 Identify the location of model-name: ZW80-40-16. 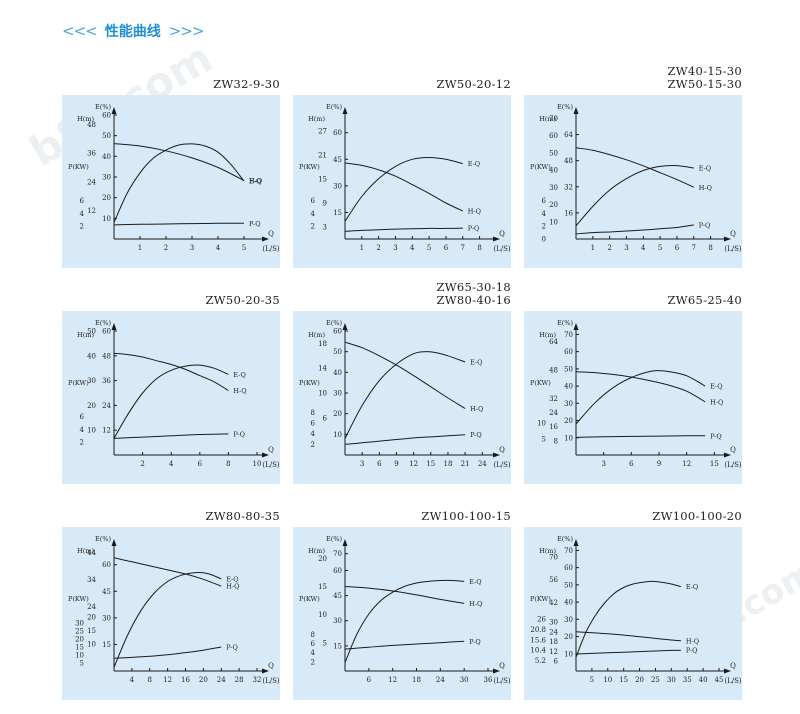
(473, 300).